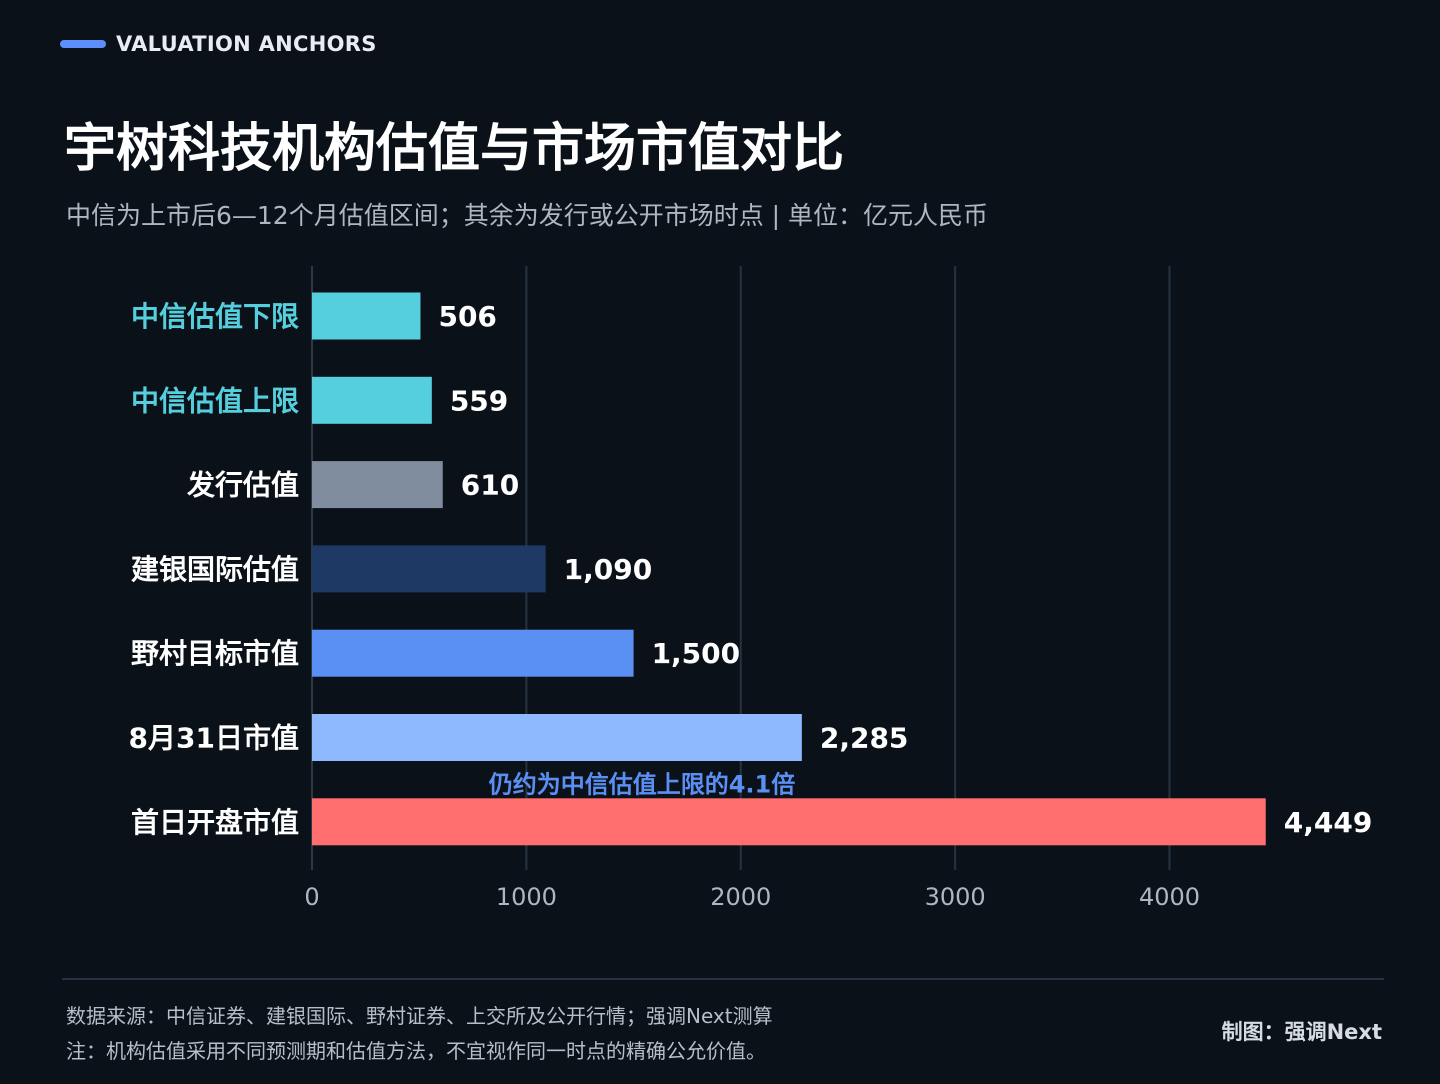 The image size is (1440, 1084). Describe the element at coordinates (242, 485) in the screenshot. I see `category-label-3: 发行估值` at that location.